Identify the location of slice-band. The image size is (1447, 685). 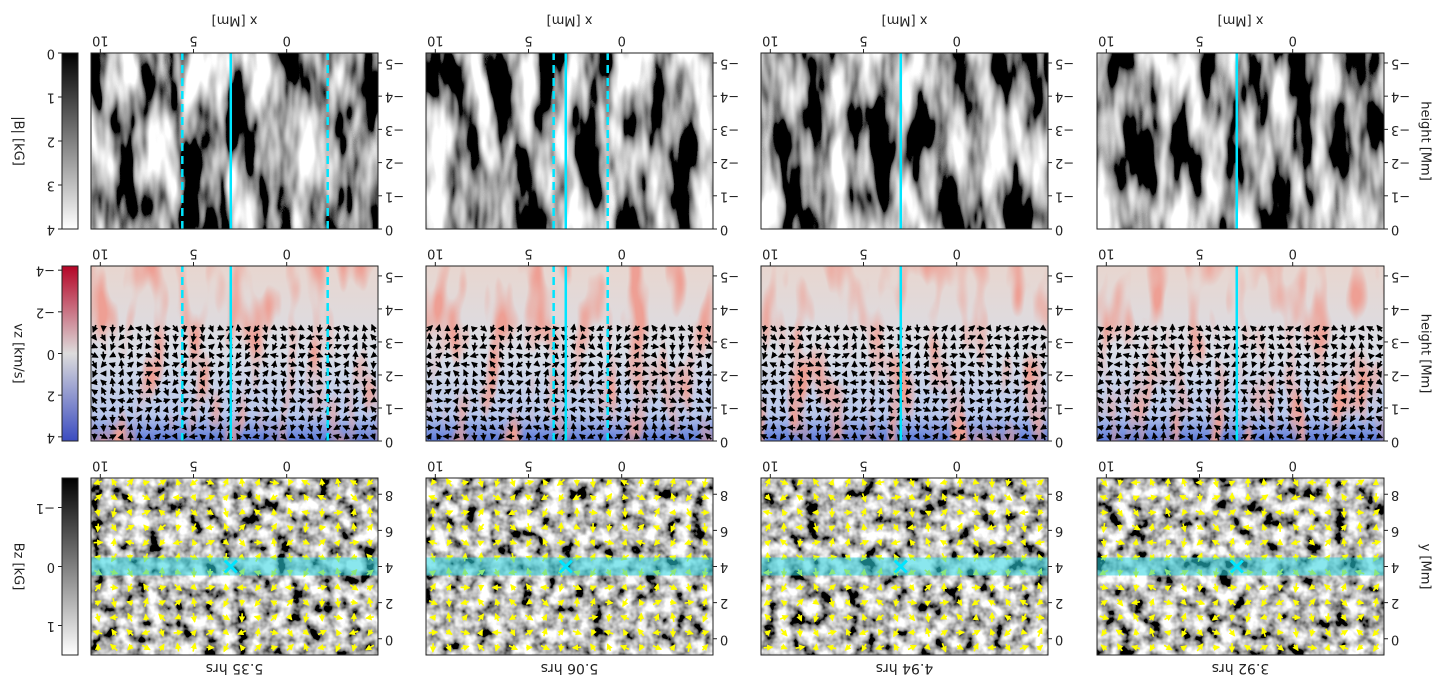
(569, 566).